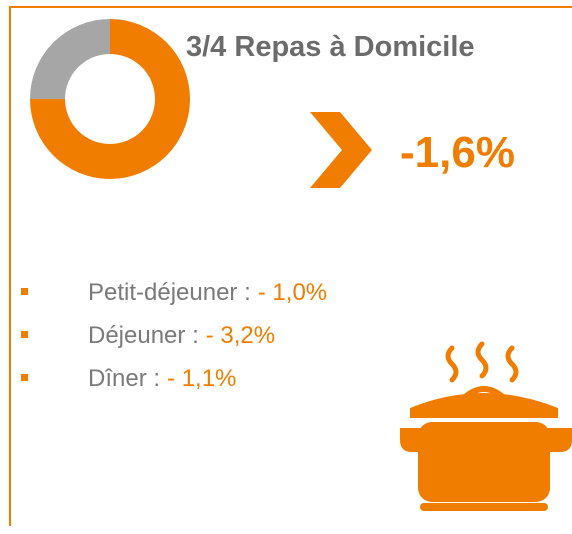 This screenshot has width=572, height=534. I want to click on item-label: Petit-déjeuner :, so click(169, 292).